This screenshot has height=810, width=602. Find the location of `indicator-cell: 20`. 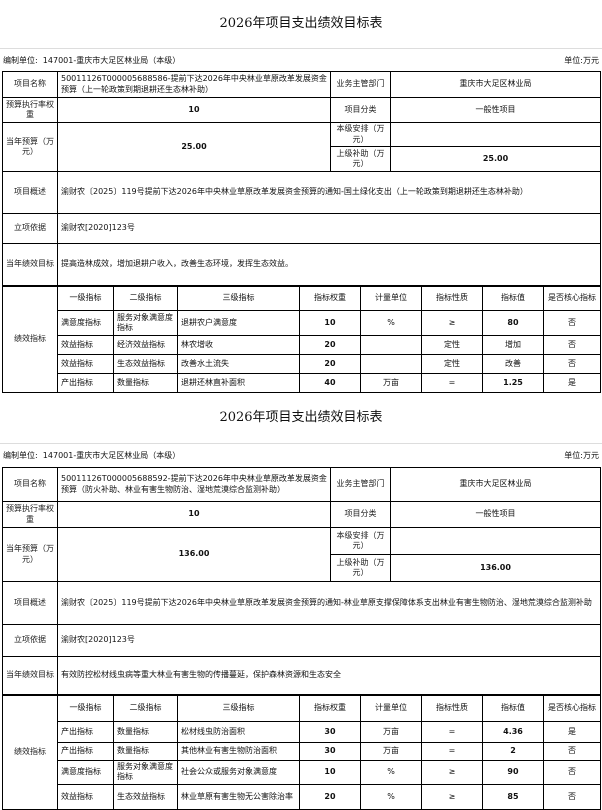

indicator-cell: 20 is located at coordinates (330, 345).